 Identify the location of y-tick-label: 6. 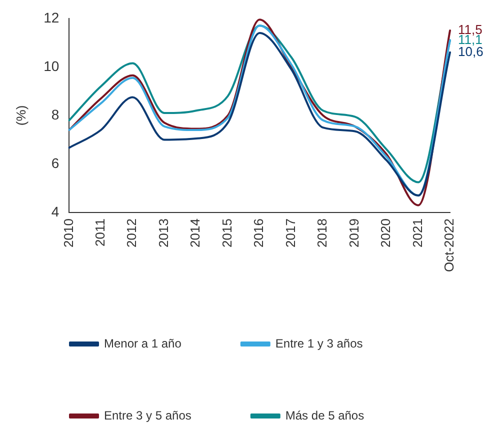
(55, 162).